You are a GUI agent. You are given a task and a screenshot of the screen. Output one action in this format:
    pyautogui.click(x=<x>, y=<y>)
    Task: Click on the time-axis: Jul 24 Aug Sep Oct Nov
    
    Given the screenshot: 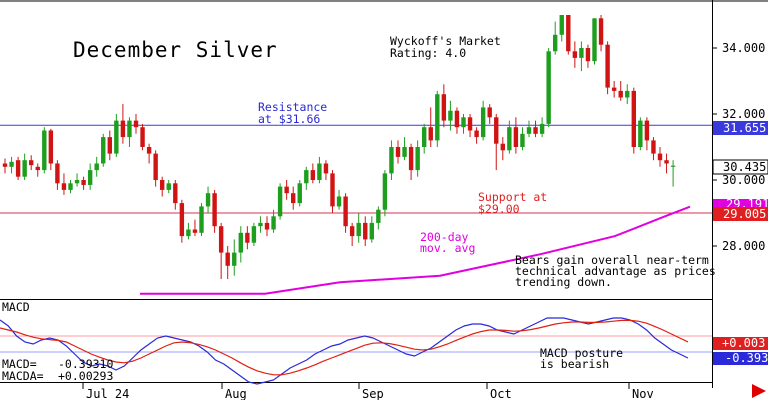 What is the action you would take?
    pyautogui.click(x=368, y=391)
    